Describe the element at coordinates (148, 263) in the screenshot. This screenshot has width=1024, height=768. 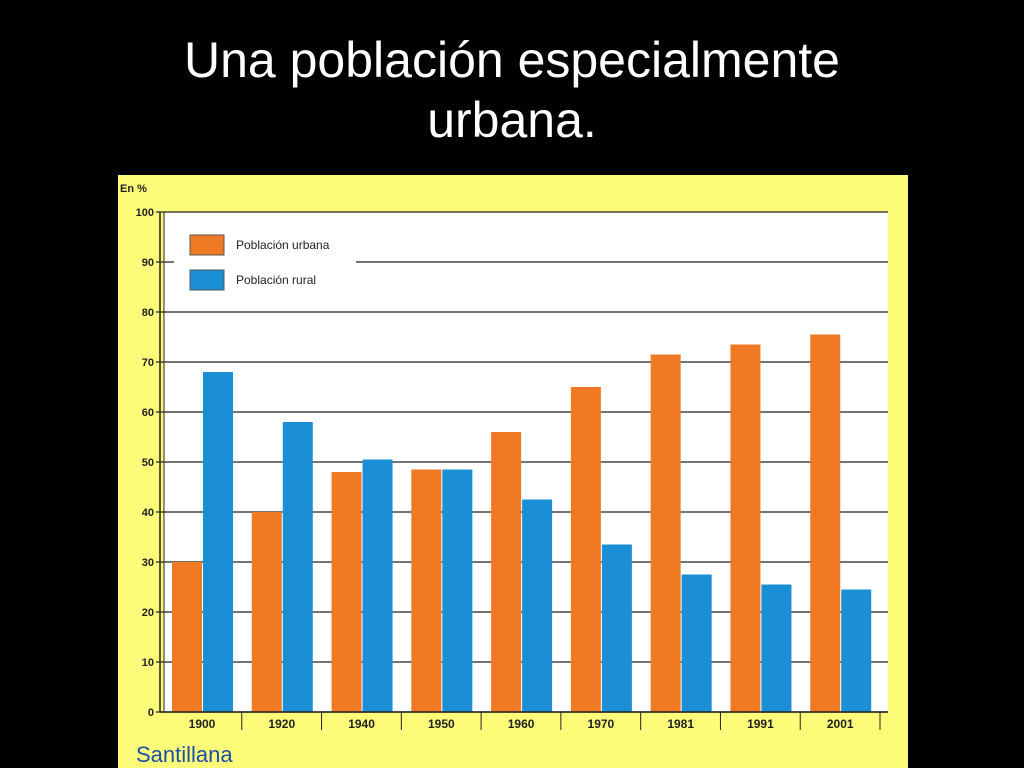
I see `y-tick-label-90: 90` at that location.